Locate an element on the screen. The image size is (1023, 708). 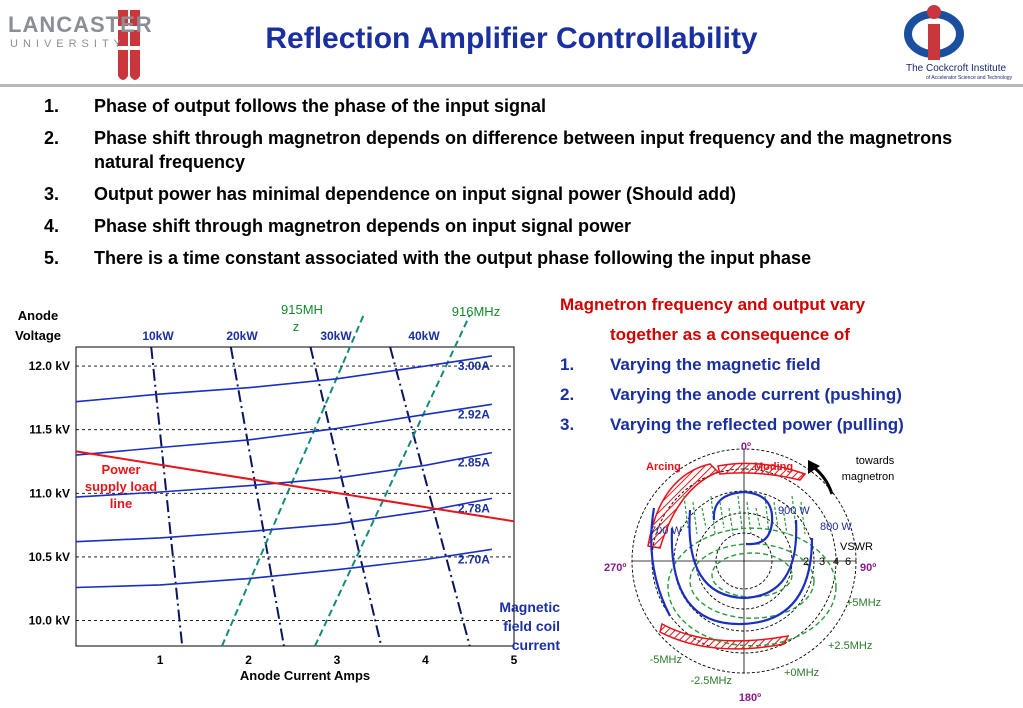
y-tick-label: 10.0 kV is located at coordinates (49, 621).